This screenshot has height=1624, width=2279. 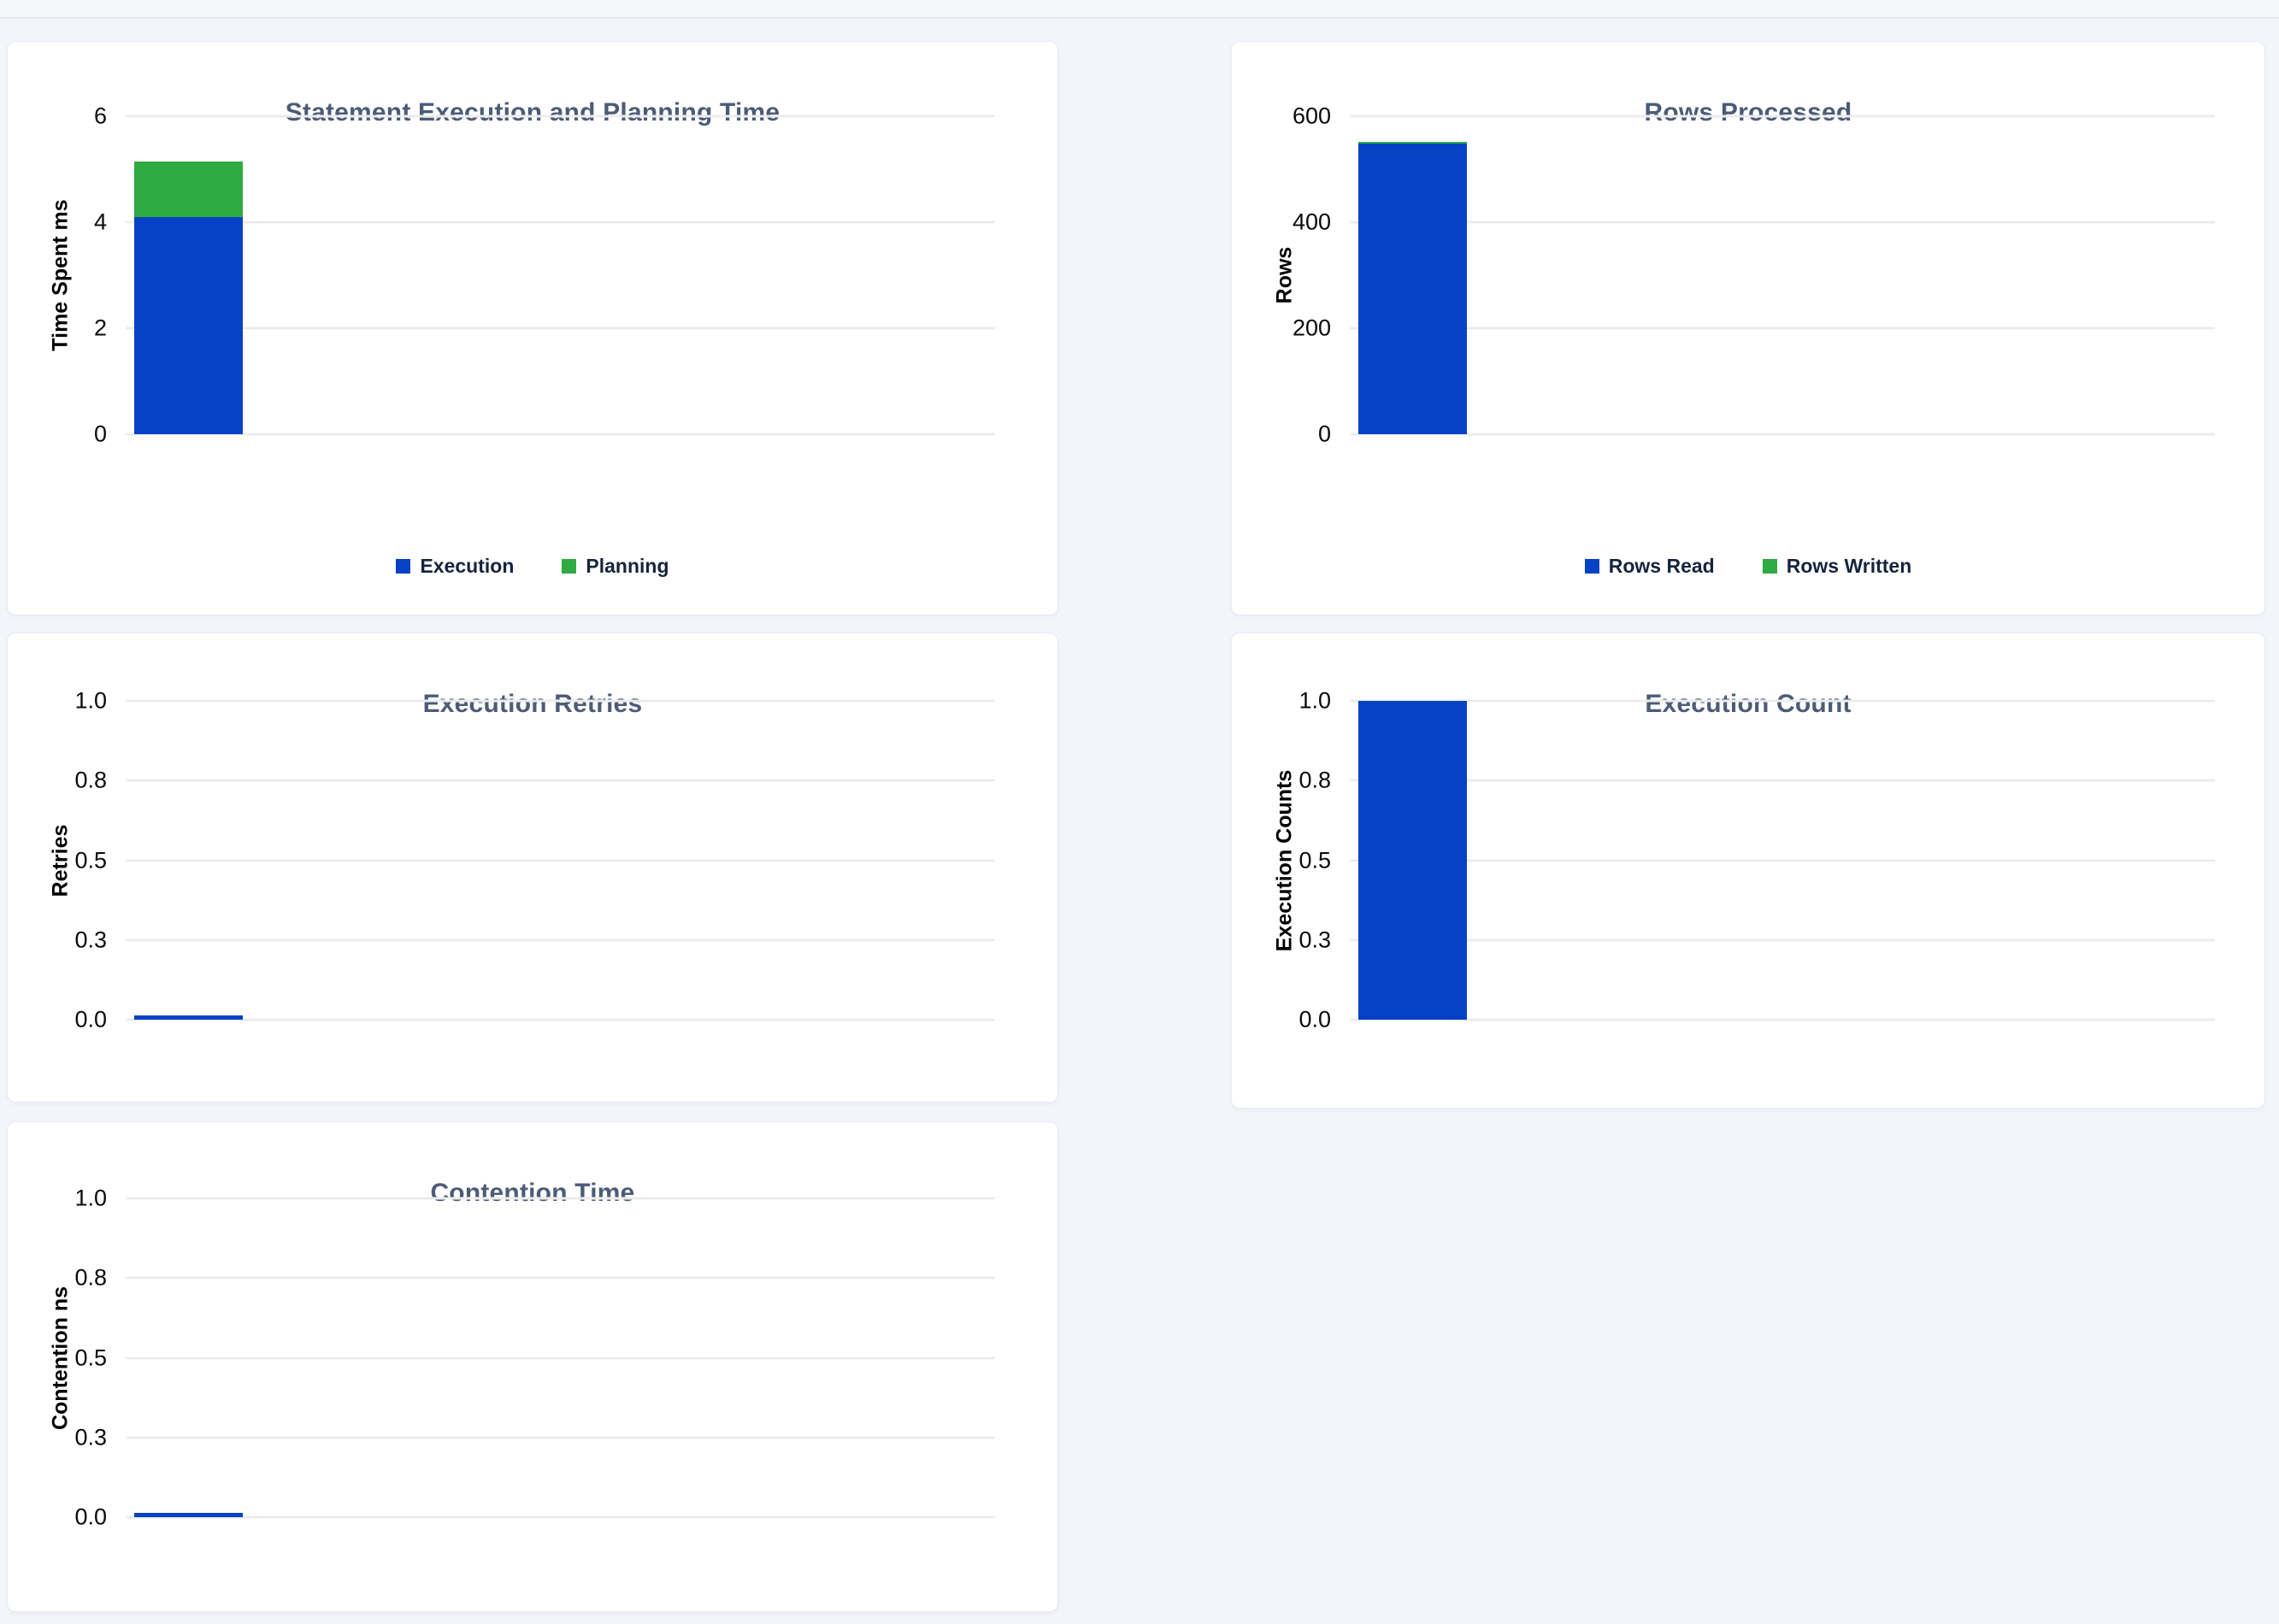 I want to click on plot-area: Retries 1.0 0.8 0.5 0.3 0.0, so click(x=522, y=860).